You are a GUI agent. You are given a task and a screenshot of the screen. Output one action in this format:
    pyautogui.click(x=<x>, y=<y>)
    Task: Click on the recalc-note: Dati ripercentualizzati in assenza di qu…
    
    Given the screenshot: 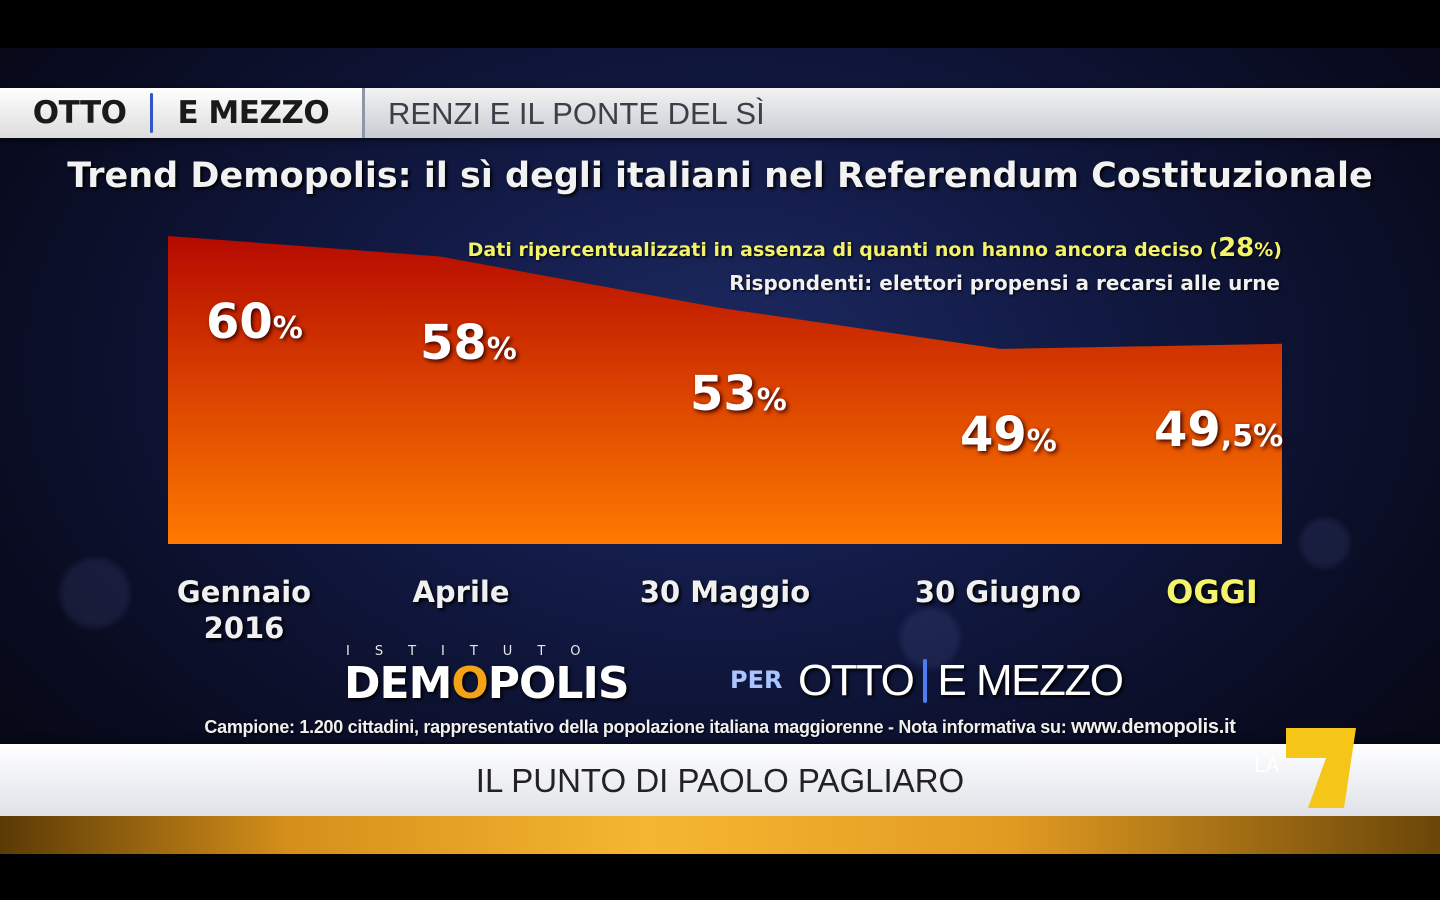 What is the action you would take?
    pyautogui.click(x=875, y=248)
    